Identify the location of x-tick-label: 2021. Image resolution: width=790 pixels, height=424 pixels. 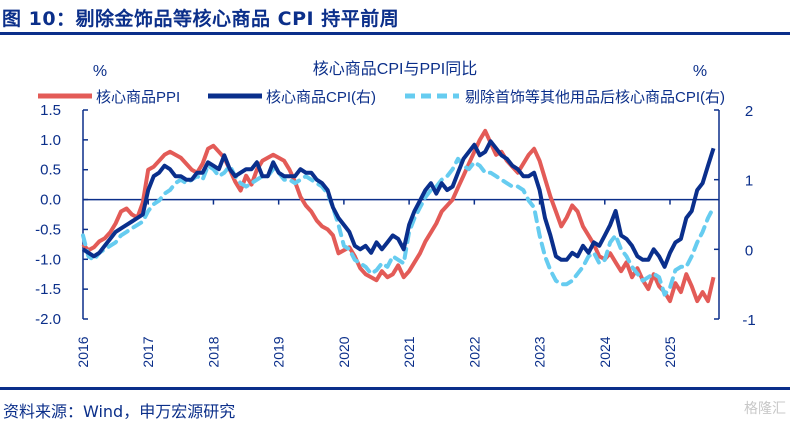
(409, 351).